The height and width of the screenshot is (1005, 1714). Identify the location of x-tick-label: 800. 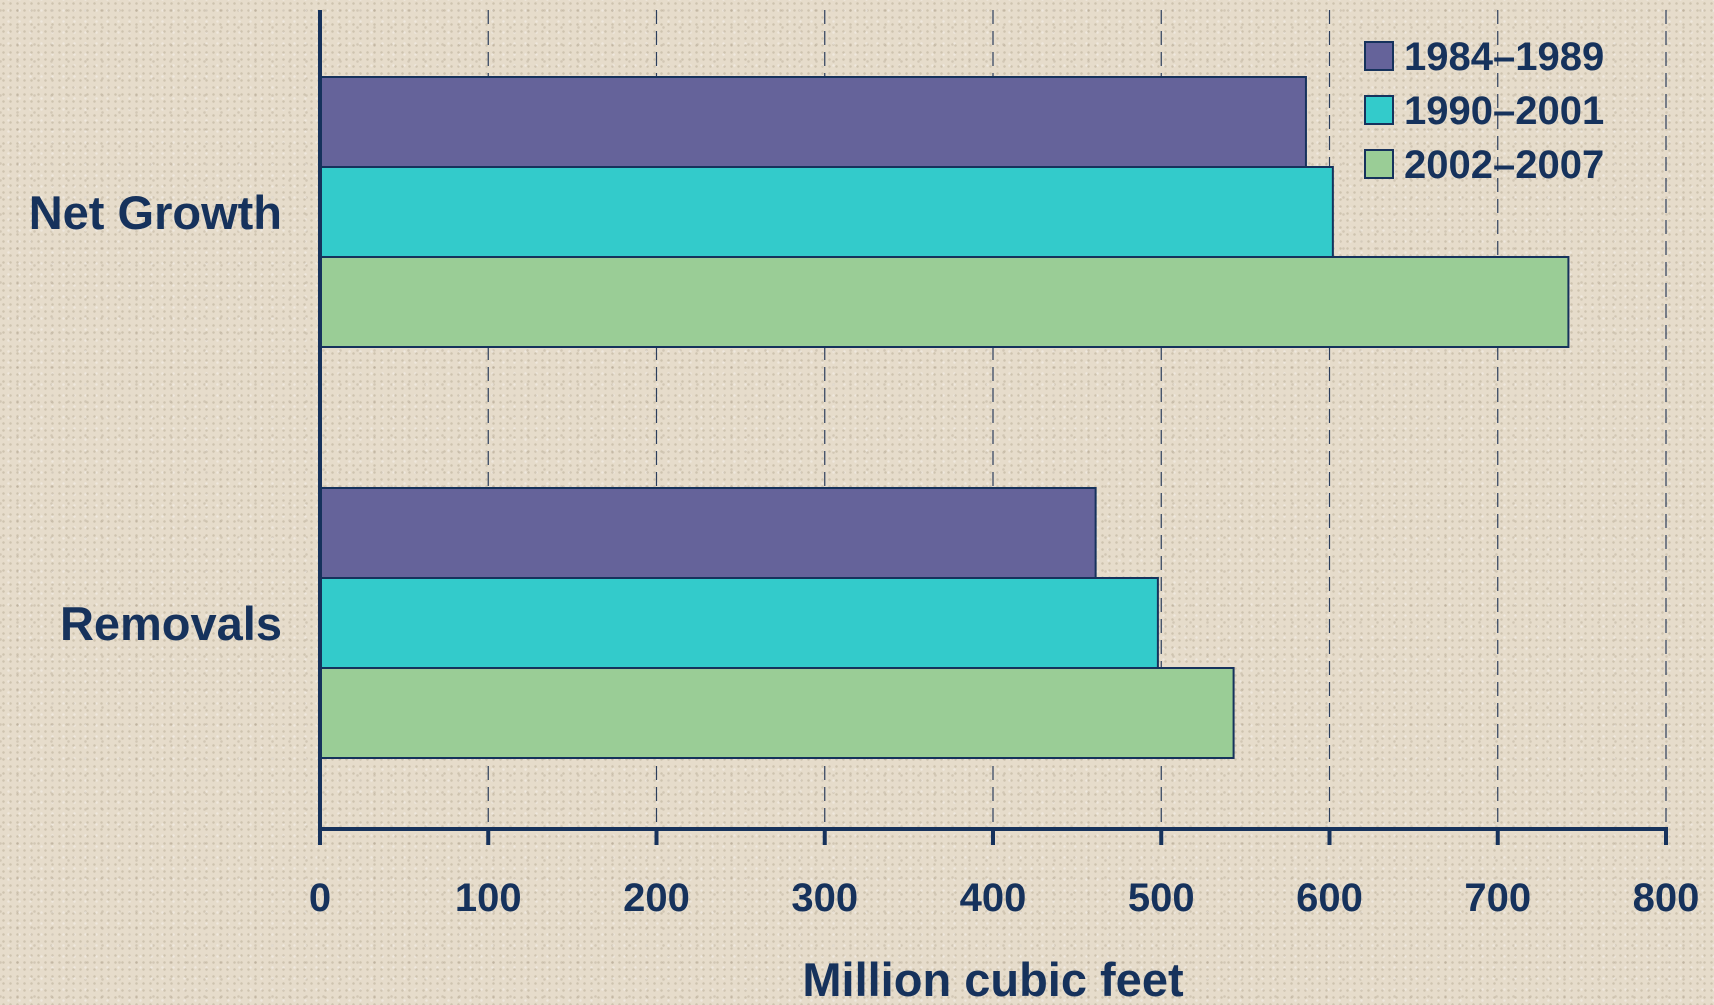
(1666, 898).